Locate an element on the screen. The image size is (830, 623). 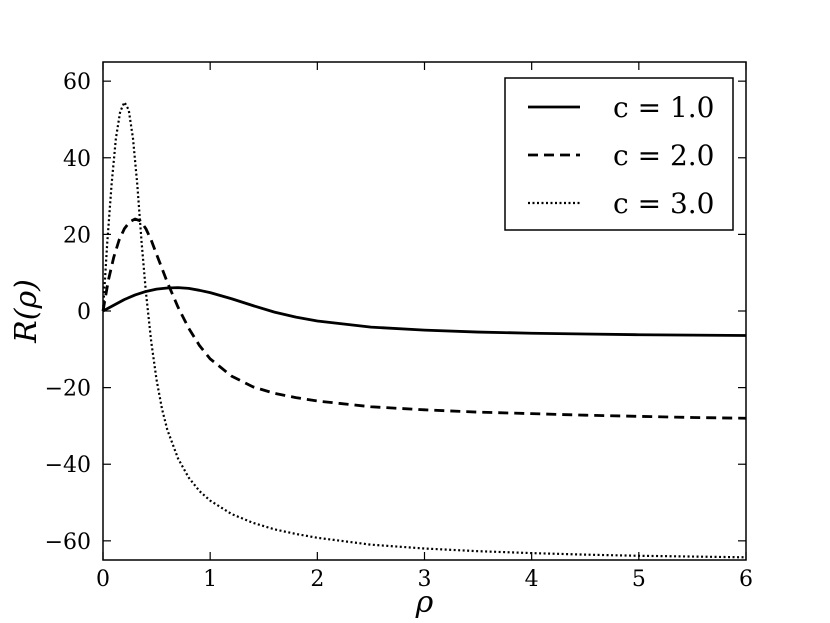
x-tick-label: 0 is located at coordinates (103, 579).